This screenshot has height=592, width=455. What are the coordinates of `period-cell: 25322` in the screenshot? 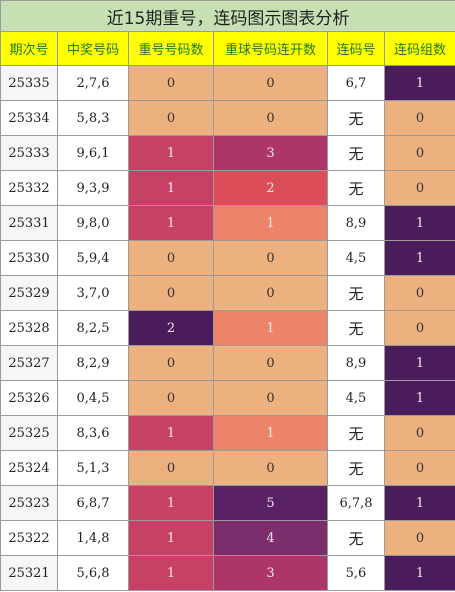 It's located at (29, 538).